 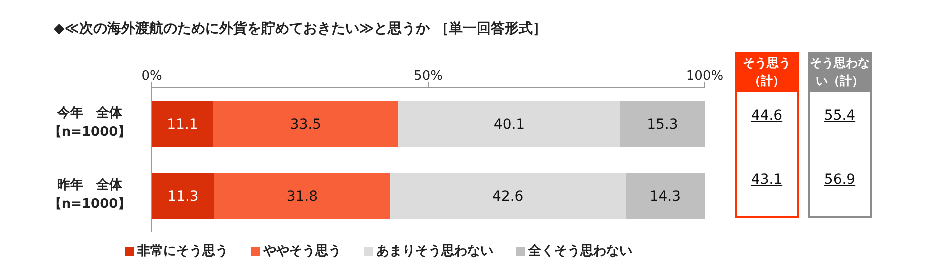 I want to click on text: そう思わない（計）, so click(x=840, y=72).